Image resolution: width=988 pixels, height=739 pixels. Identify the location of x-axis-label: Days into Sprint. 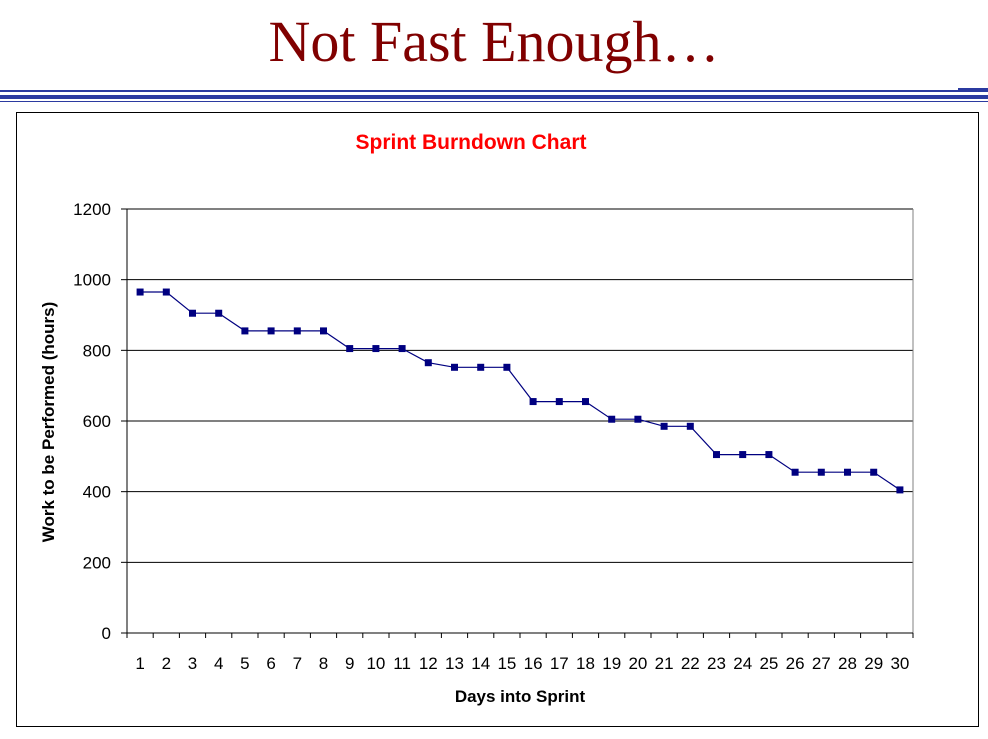
(520, 696).